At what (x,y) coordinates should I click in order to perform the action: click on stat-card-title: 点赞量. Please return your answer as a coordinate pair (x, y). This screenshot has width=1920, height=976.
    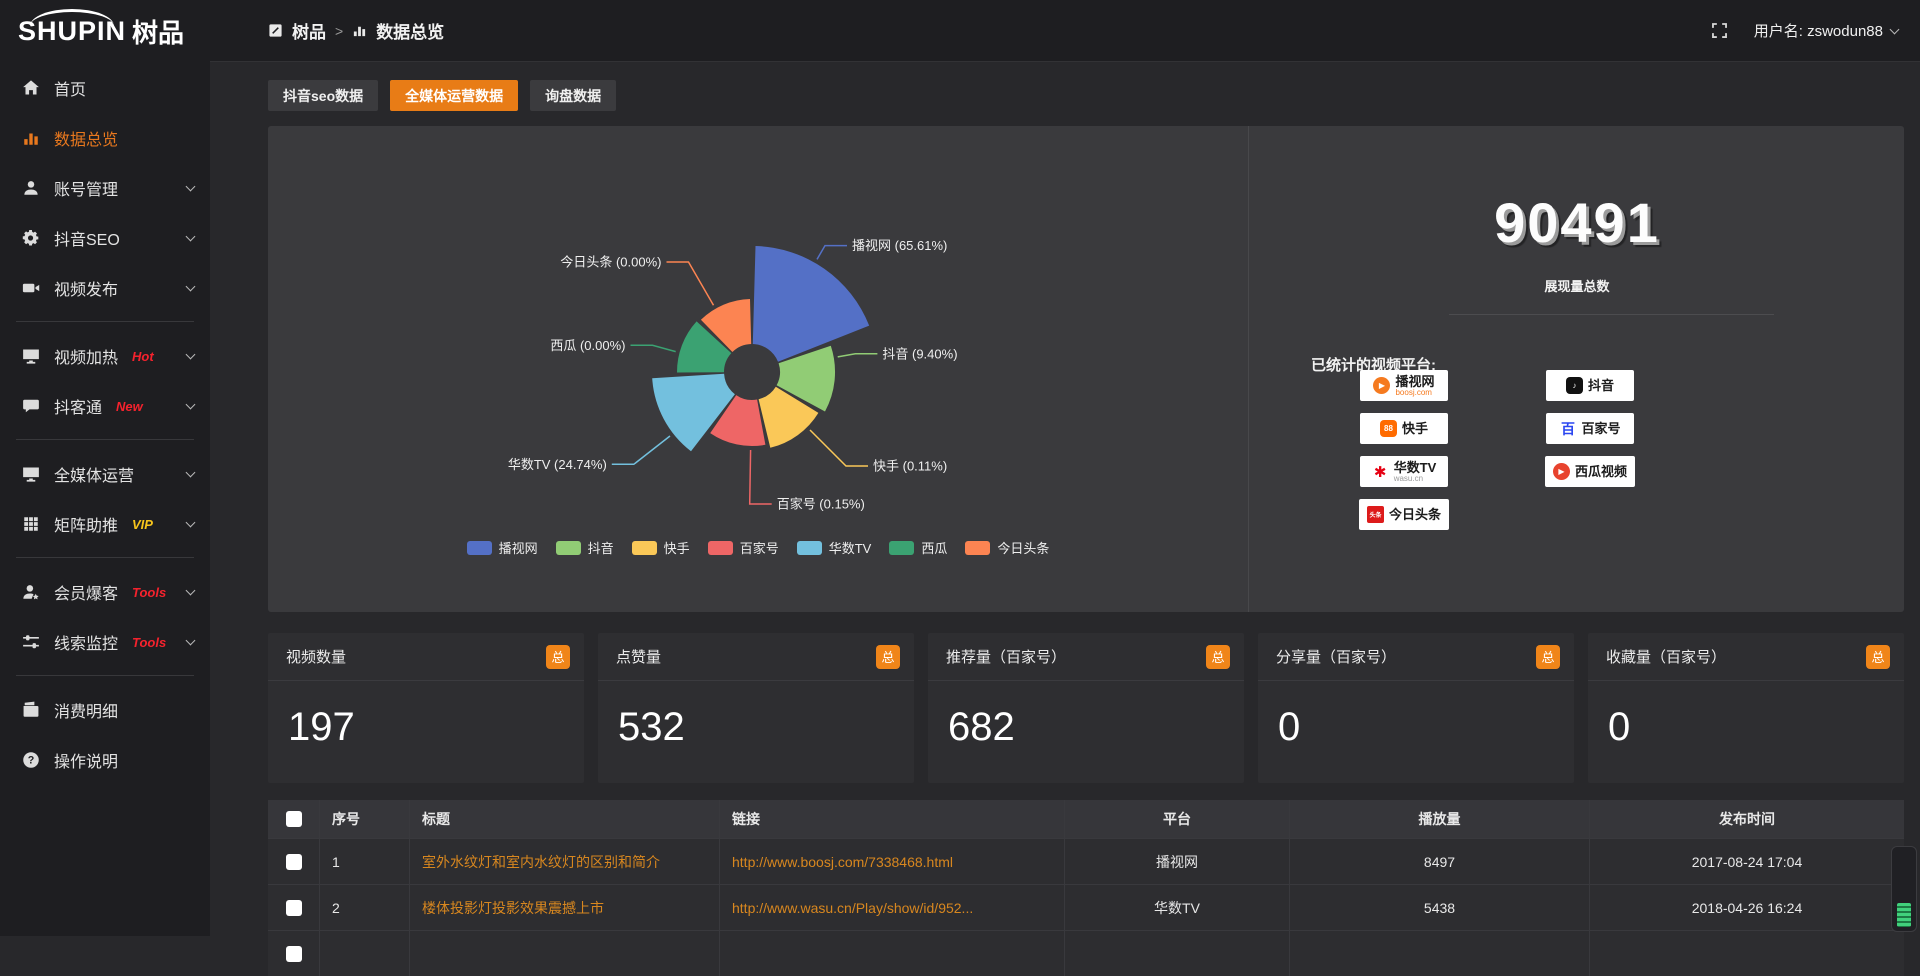
    Looking at the image, I should click on (638, 656).